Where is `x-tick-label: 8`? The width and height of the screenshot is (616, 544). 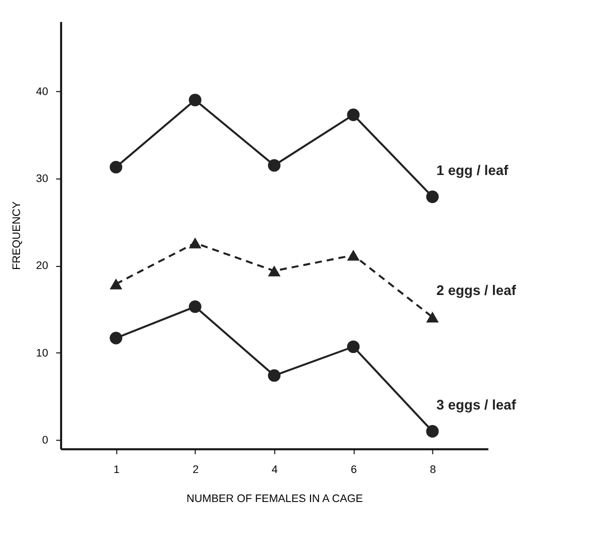
x-tick-label: 8 is located at coordinates (433, 470).